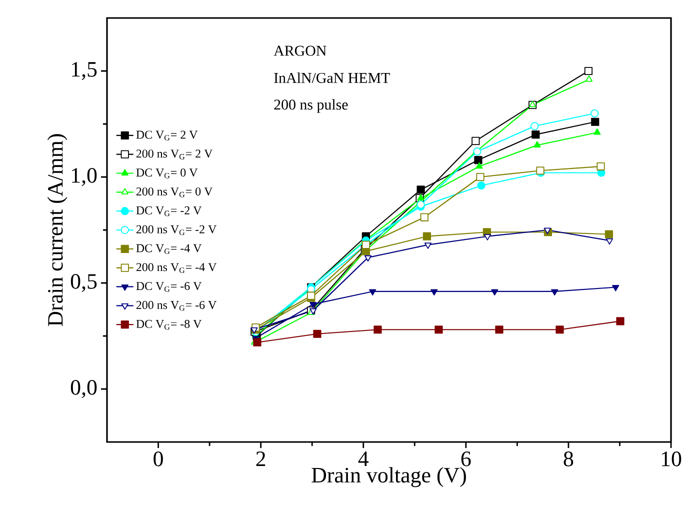 This screenshot has height=516, width=699. What do you see at coordinates (169, 249) in the screenshot?
I see `legend-label: DC V$_{G}$= -4 V` at bounding box center [169, 249].